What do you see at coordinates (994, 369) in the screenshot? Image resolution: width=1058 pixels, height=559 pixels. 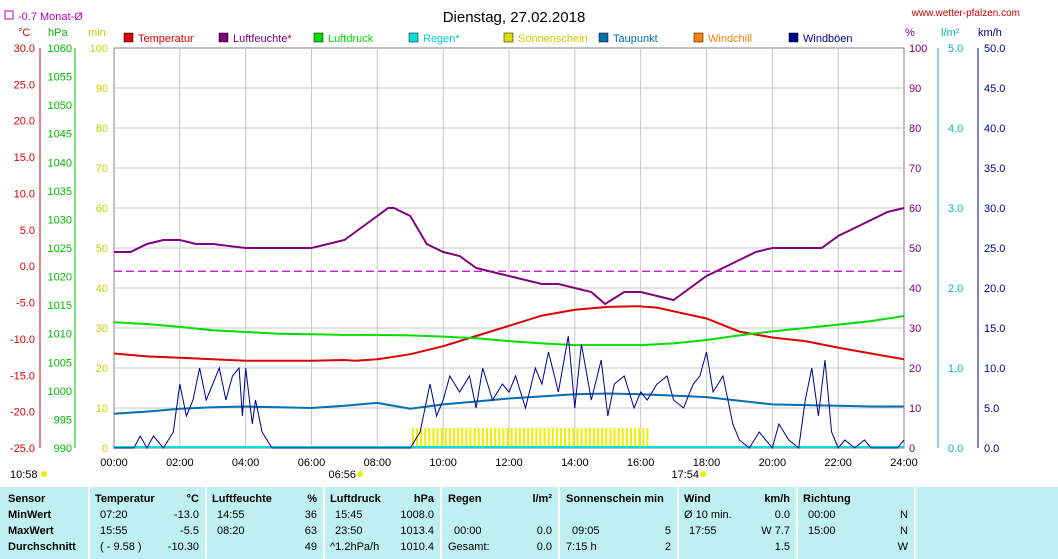 I see `speed-tick-label: 10.0` at bounding box center [994, 369].